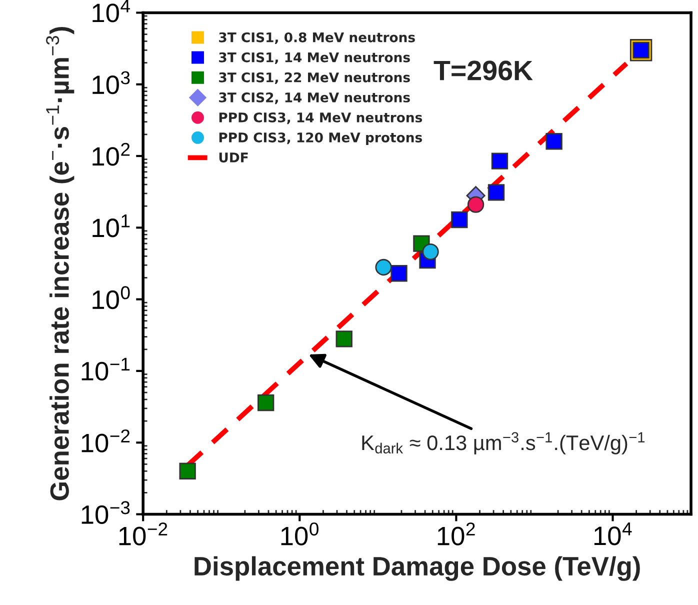 This screenshot has width=698, height=605. What do you see at coordinates (483, 70) in the screenshot?
I see `annotation: T=296K` at bounding box center [483, 70].